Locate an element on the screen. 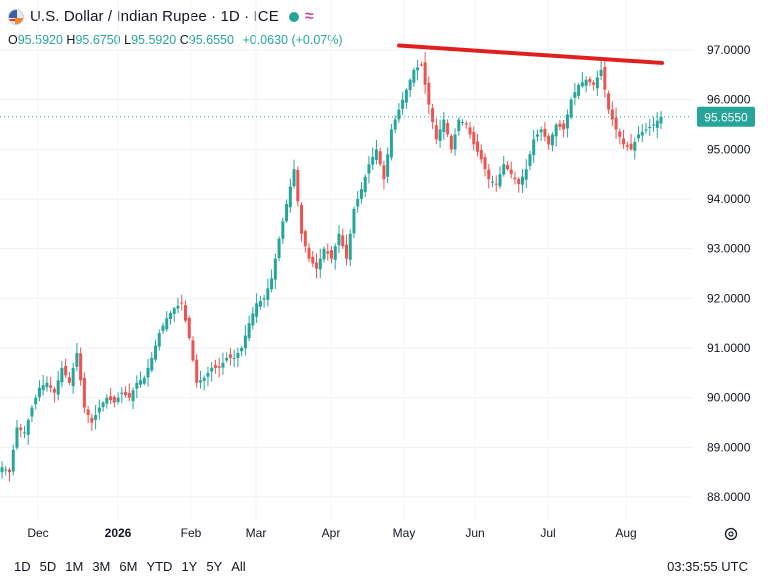  y-tick-label: 89.0000 is located at coordinates (729, 447).